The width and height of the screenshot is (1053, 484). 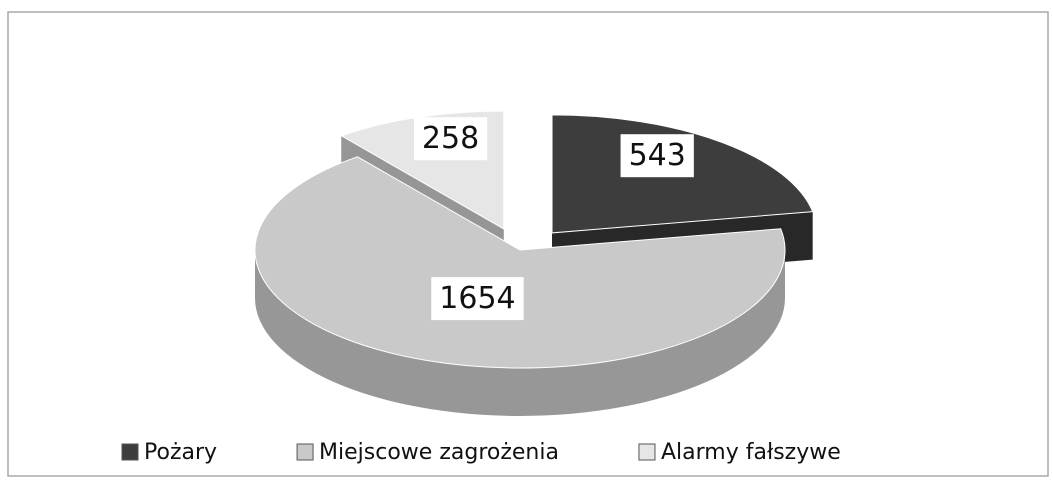 What do you see at coordinates (180, 452) in the screenshot?
I see `legend-label: Pożary` at bounding box center [180, 452].